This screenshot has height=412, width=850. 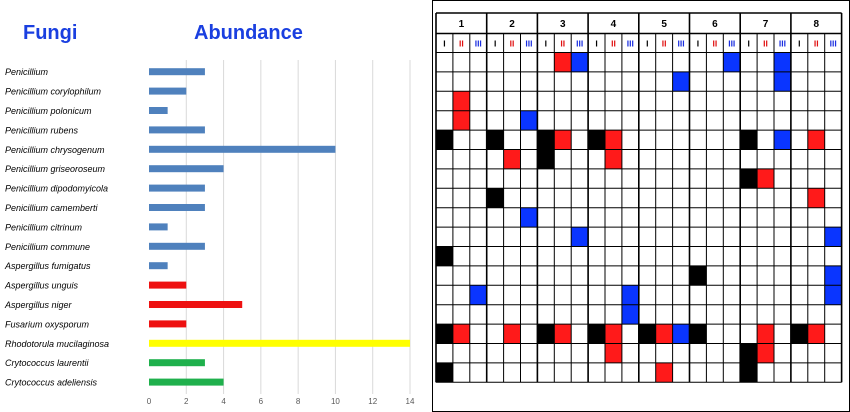 I want to click on category-label: Penicillium citrinum, so click(x=44, y=227).